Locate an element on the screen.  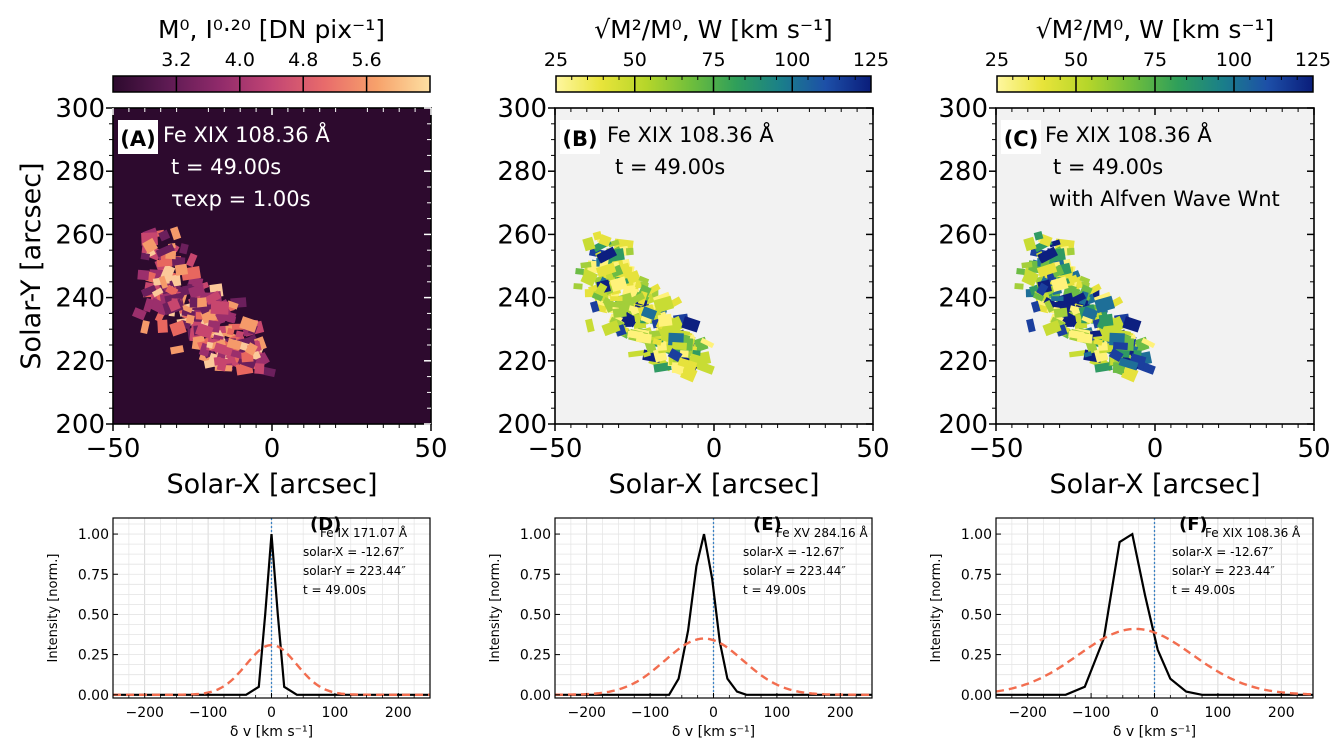
y-tick-label: 300 is located at coordinates (522, 109).